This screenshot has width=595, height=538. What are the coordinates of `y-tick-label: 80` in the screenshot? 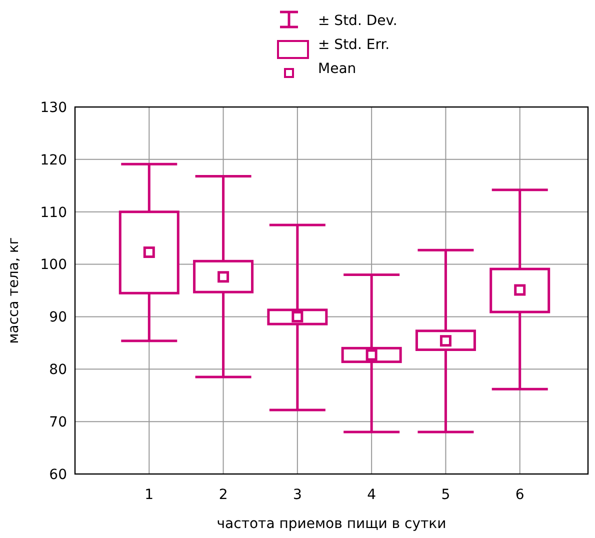 It's located at (58, 370).